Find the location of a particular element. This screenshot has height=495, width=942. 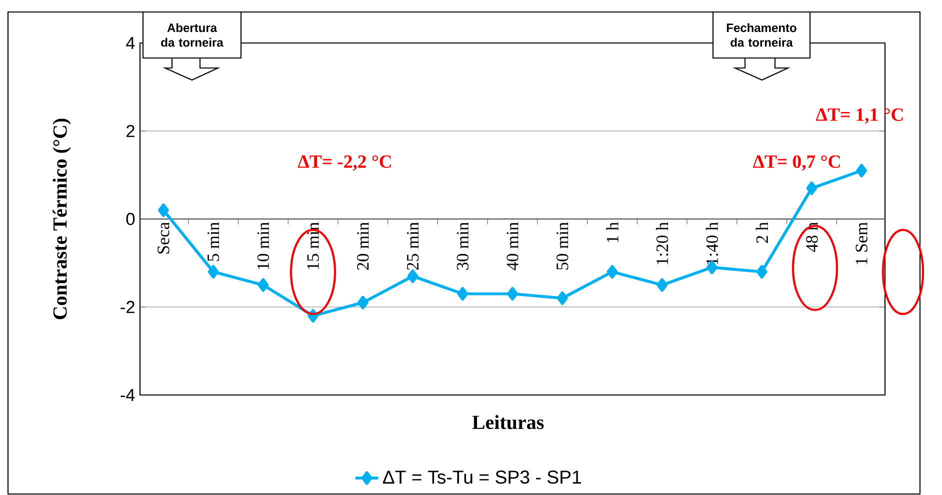

x-tick-label: 20 min is located at coordinates (363, 246).